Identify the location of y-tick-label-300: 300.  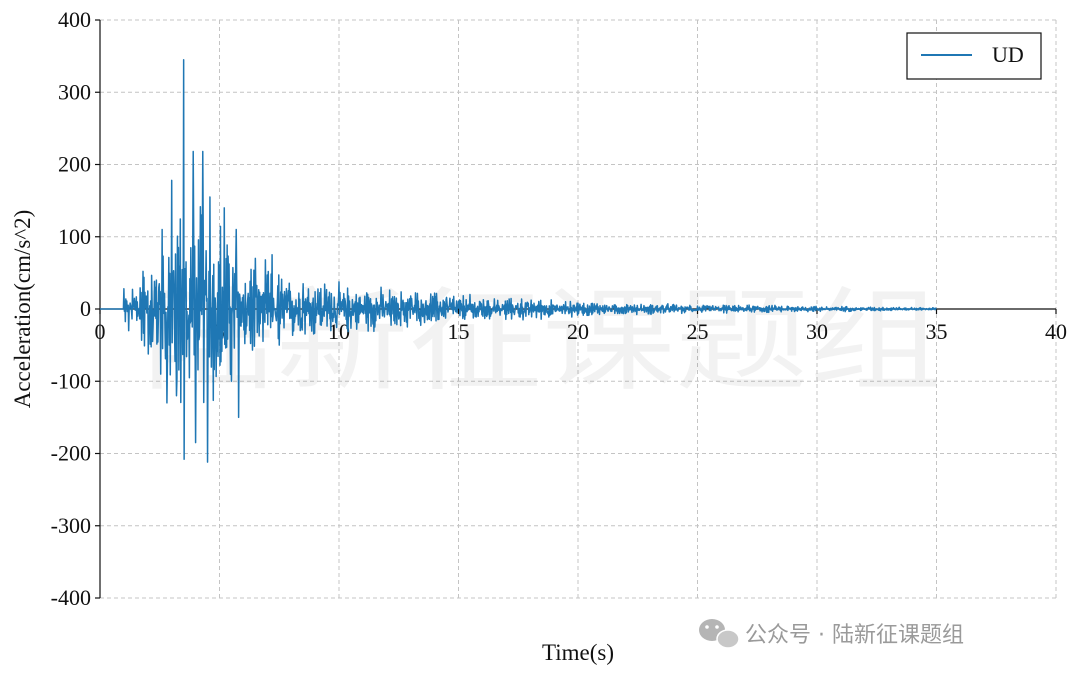
(74, 91).